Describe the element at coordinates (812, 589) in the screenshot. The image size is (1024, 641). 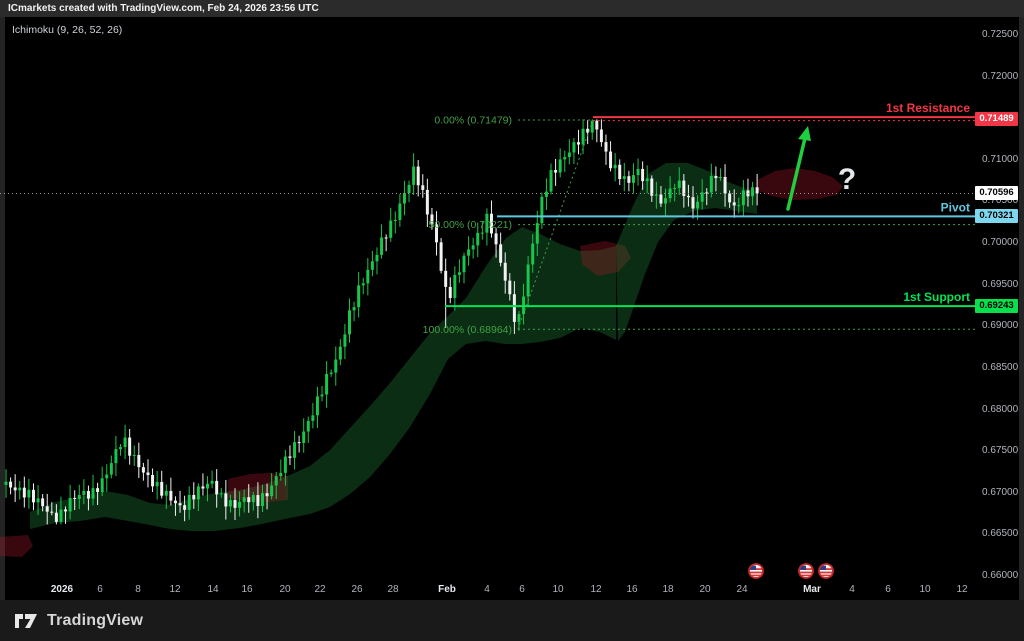
I see `time-axis-tick: Mar` at that location.